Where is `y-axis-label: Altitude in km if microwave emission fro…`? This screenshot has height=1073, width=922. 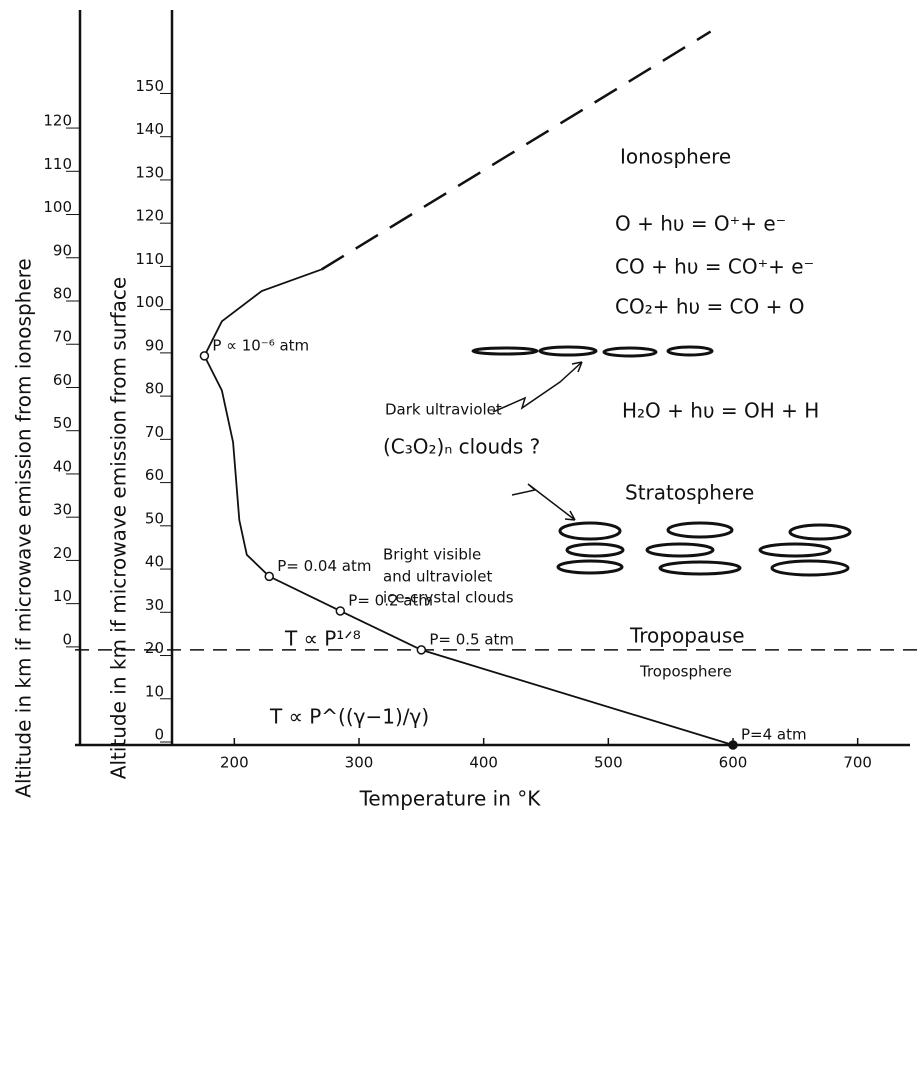 y-axis-label: Altitude in km if microwave emission fro… is located at coordinates (119, 528).